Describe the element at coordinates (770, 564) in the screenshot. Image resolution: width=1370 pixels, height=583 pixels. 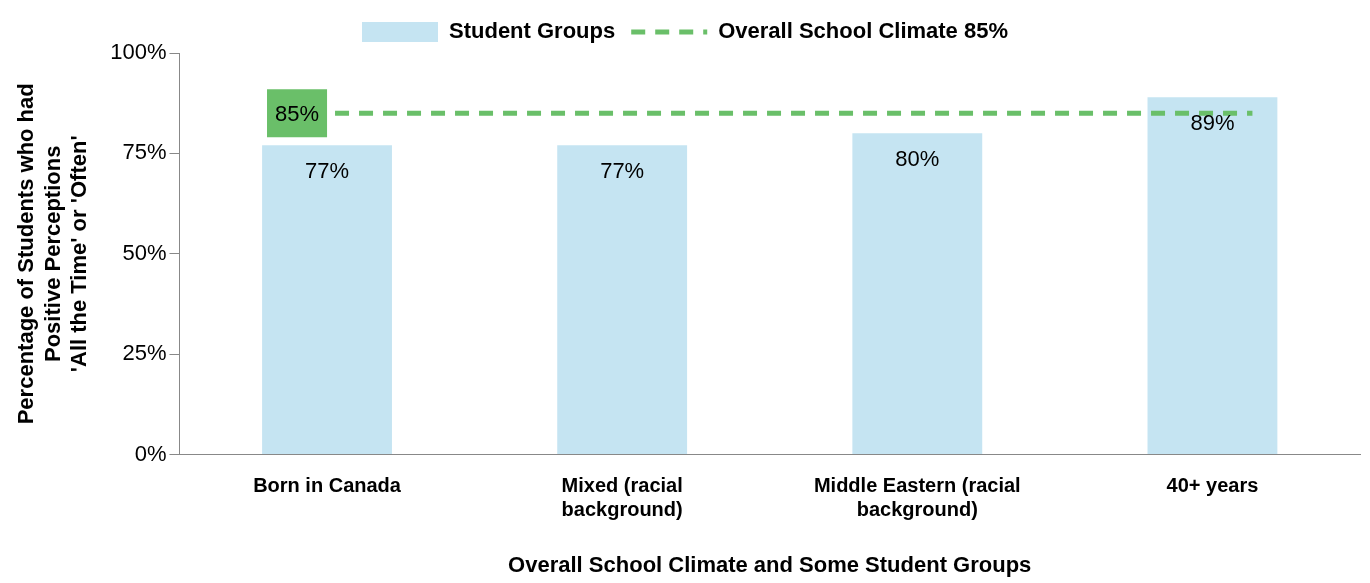
I see `x-axis-title: Overall School Climate and Some Student Groups` at that location.